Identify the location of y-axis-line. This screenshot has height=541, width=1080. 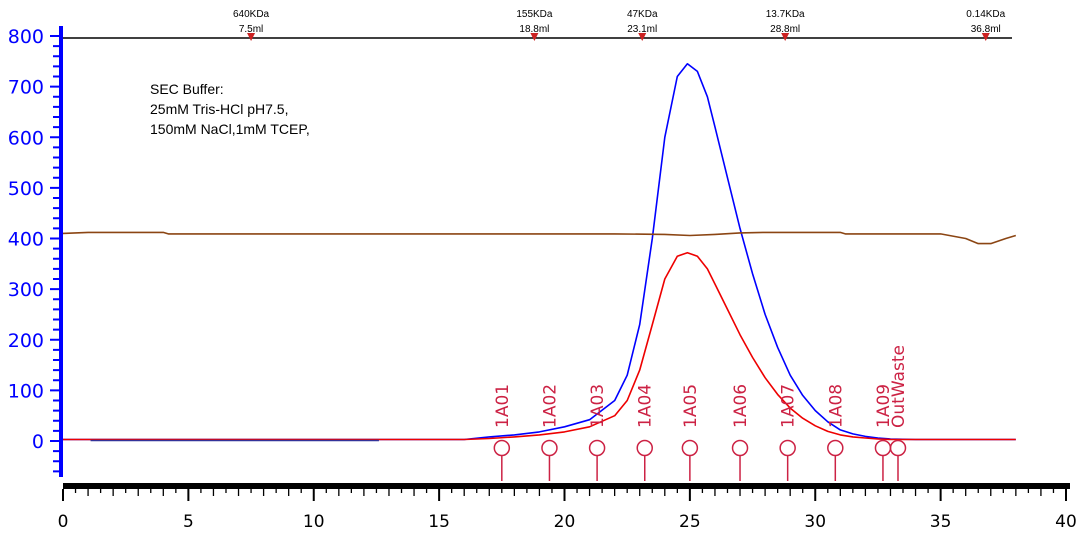
(61, 251).